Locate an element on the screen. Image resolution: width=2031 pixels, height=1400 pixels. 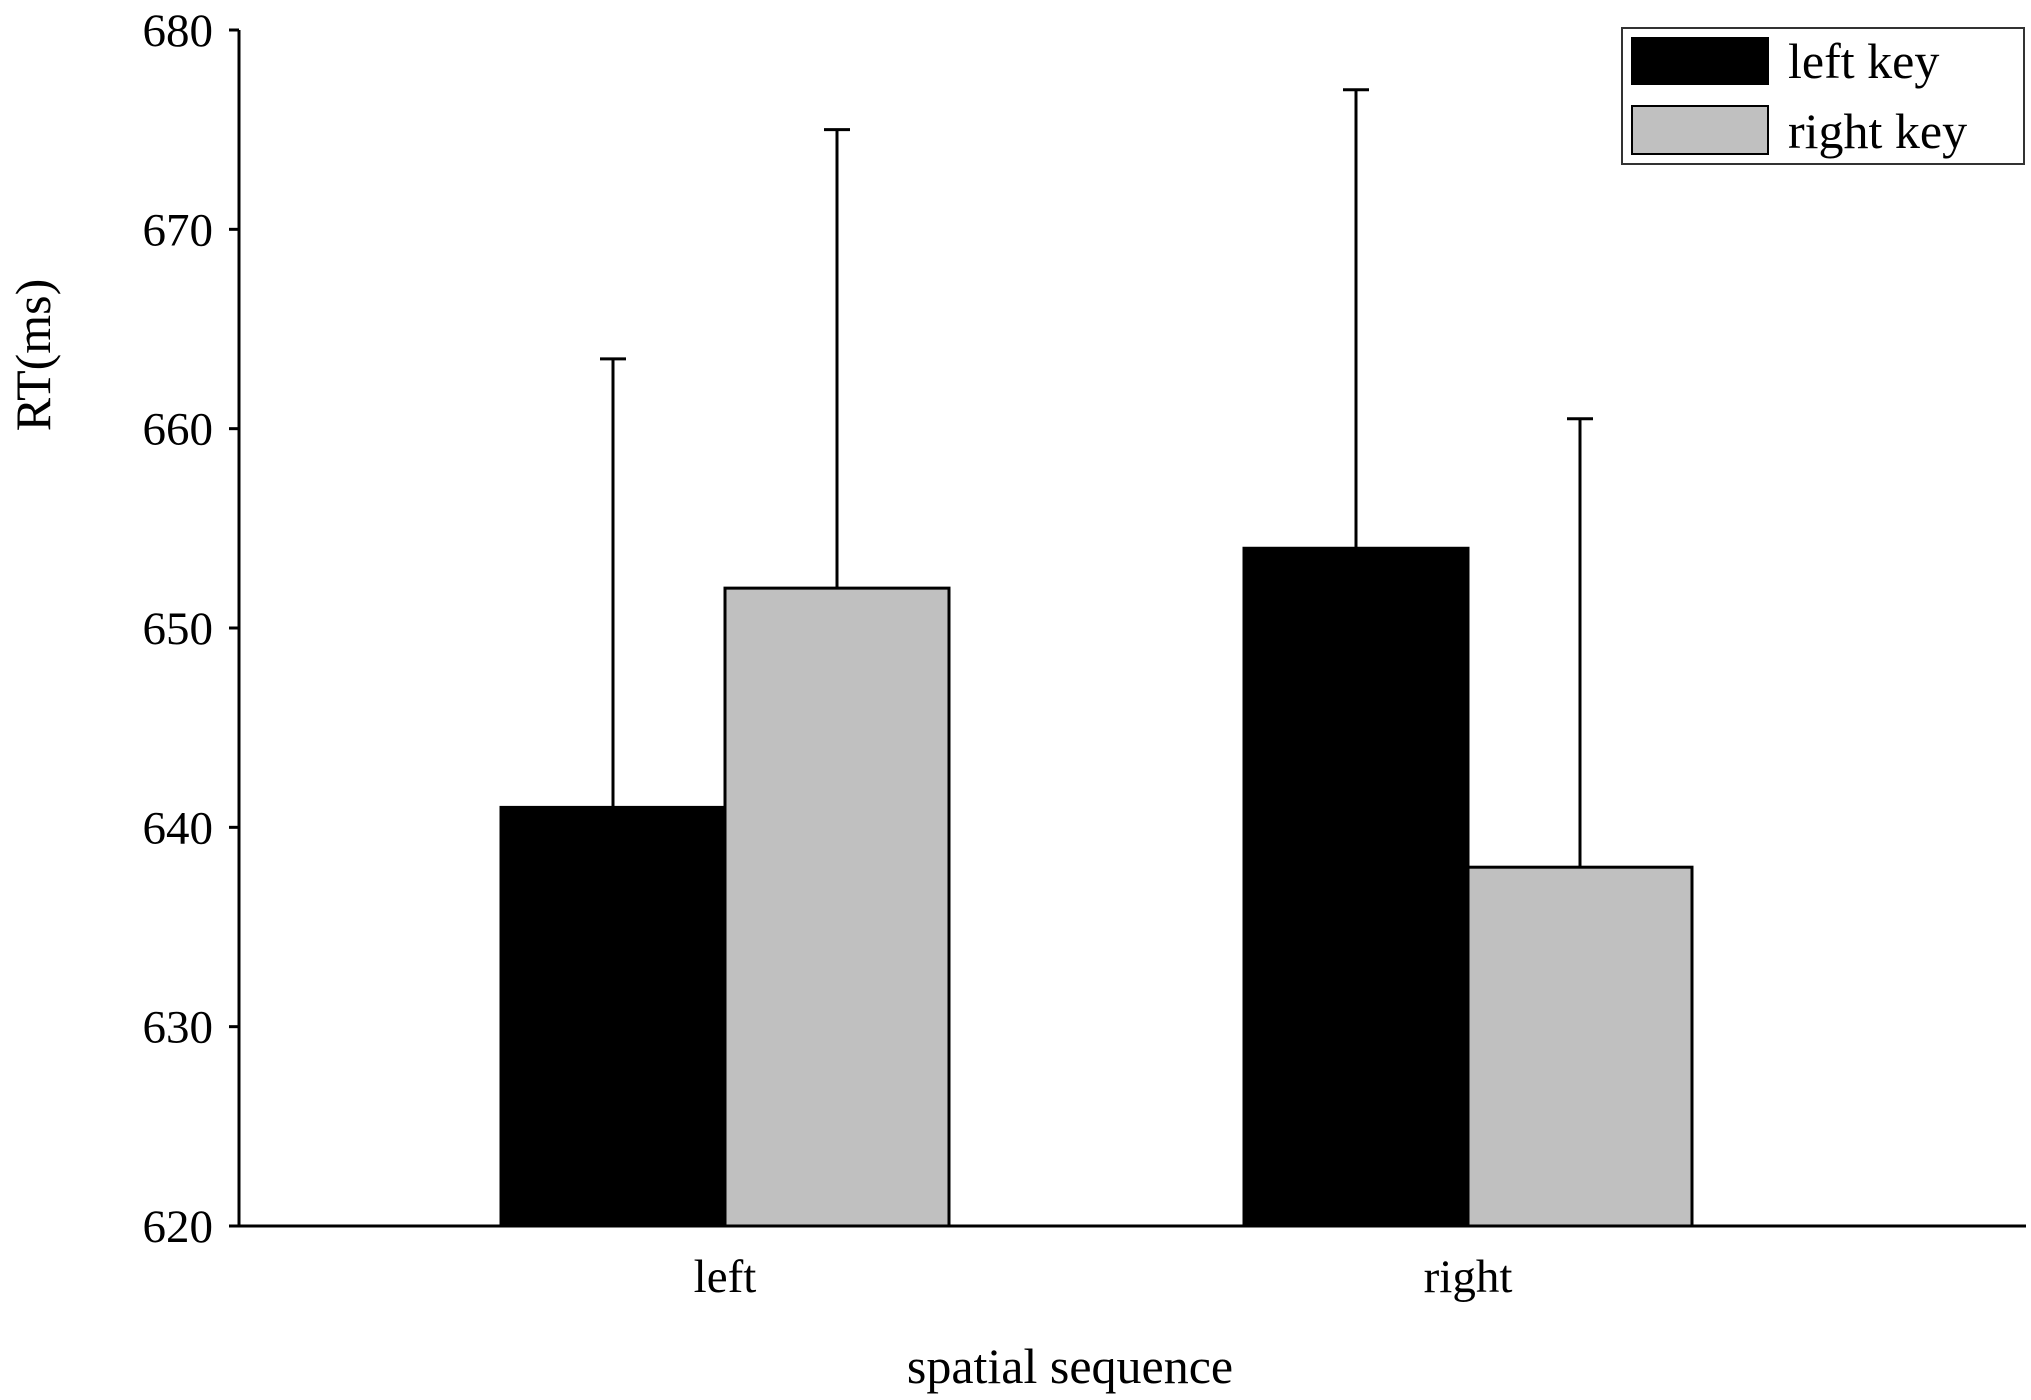
y-tick-label: 640 is located at coordinates (178, 828).